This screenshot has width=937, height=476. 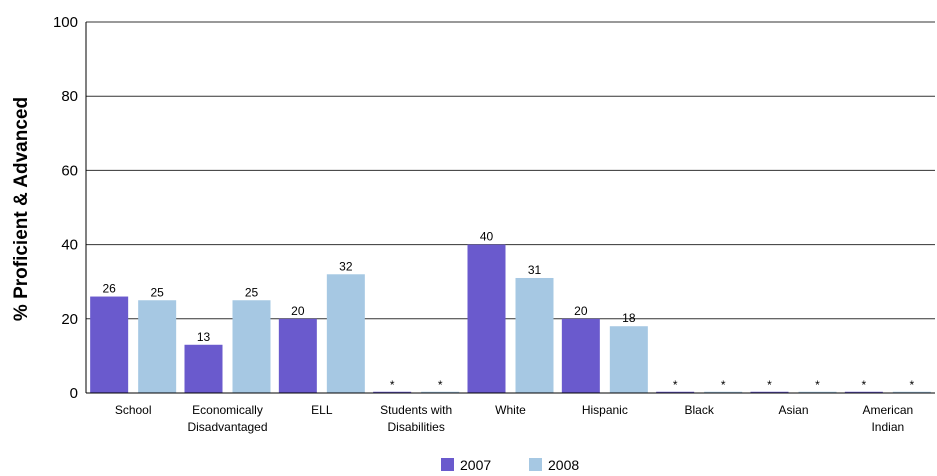 I want to click on legend-item-2008: 2008, so click(x=554, y=465).